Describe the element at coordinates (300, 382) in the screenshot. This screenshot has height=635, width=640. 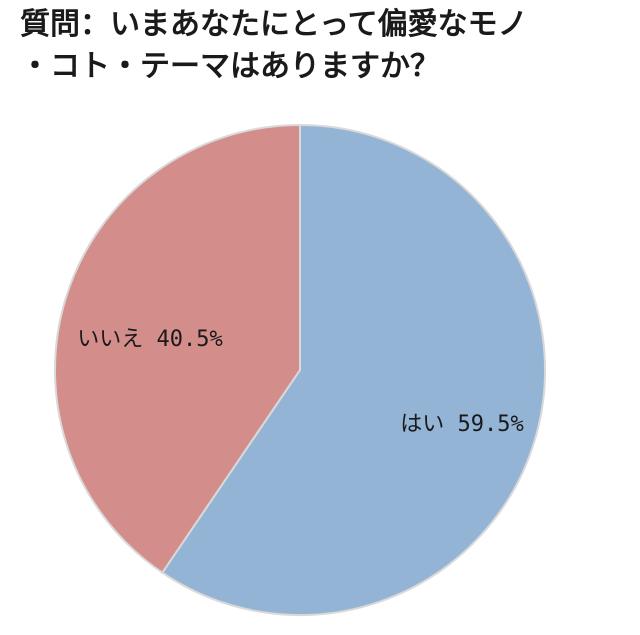
I see `pie-labels: はい 59.5% いいえ 40.5%` at that location.